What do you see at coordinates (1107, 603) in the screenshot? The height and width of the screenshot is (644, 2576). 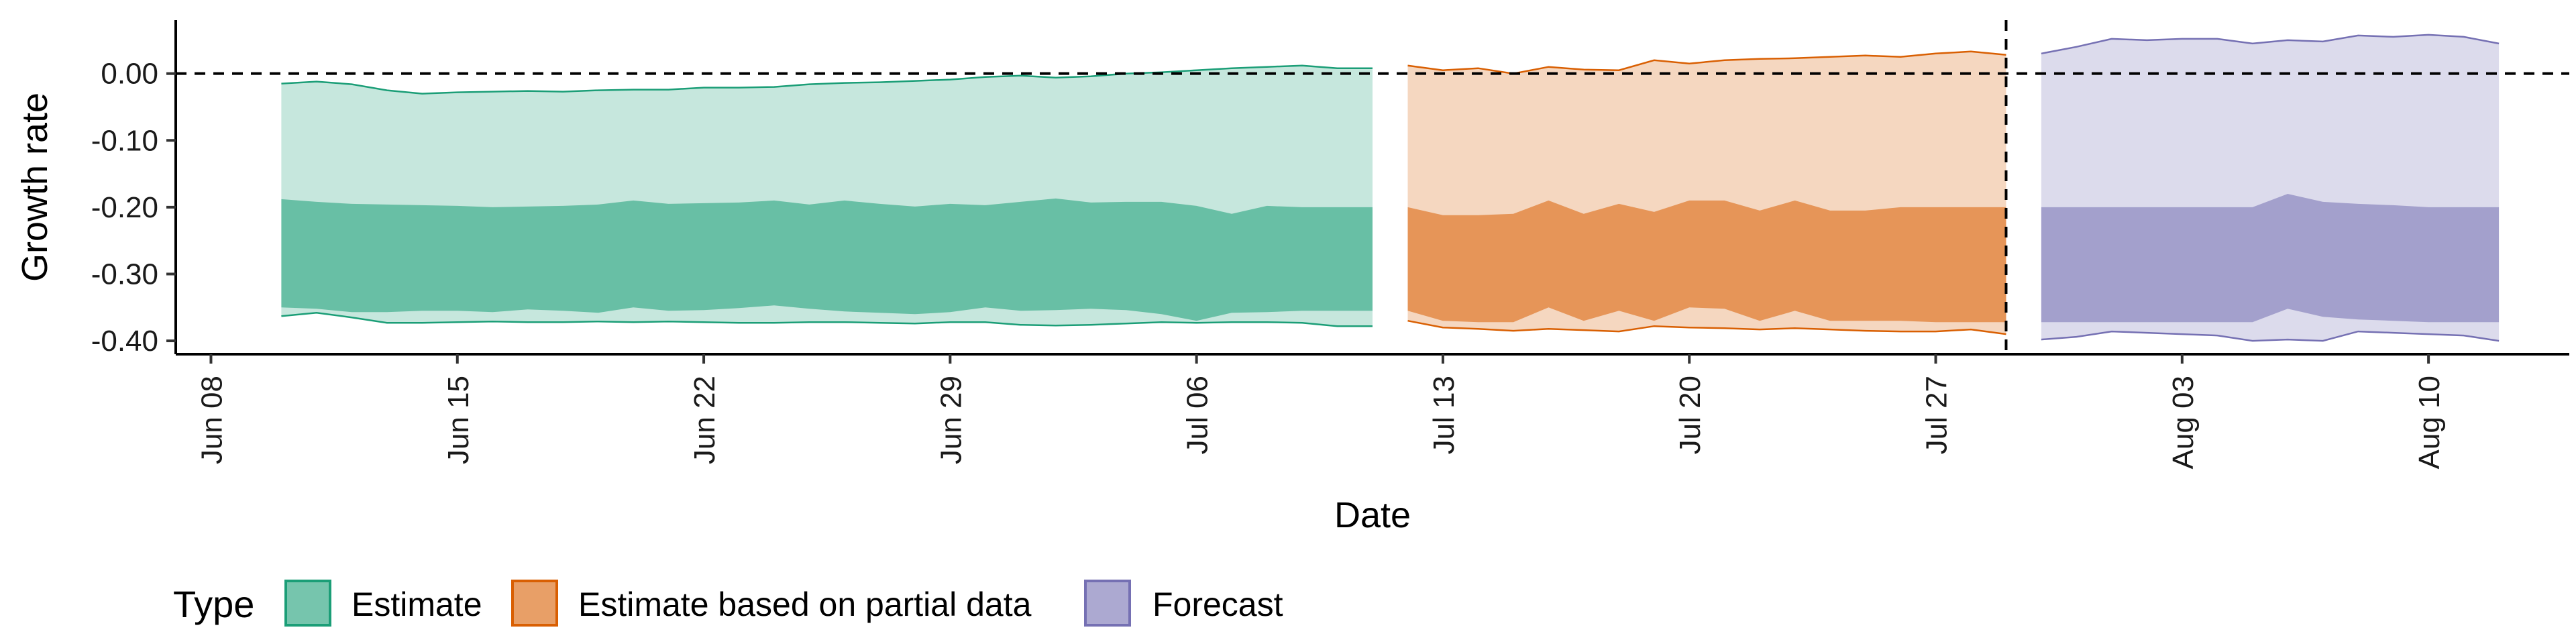 I see `legend-swatch-forecast` at bounding box center [1107, 603].